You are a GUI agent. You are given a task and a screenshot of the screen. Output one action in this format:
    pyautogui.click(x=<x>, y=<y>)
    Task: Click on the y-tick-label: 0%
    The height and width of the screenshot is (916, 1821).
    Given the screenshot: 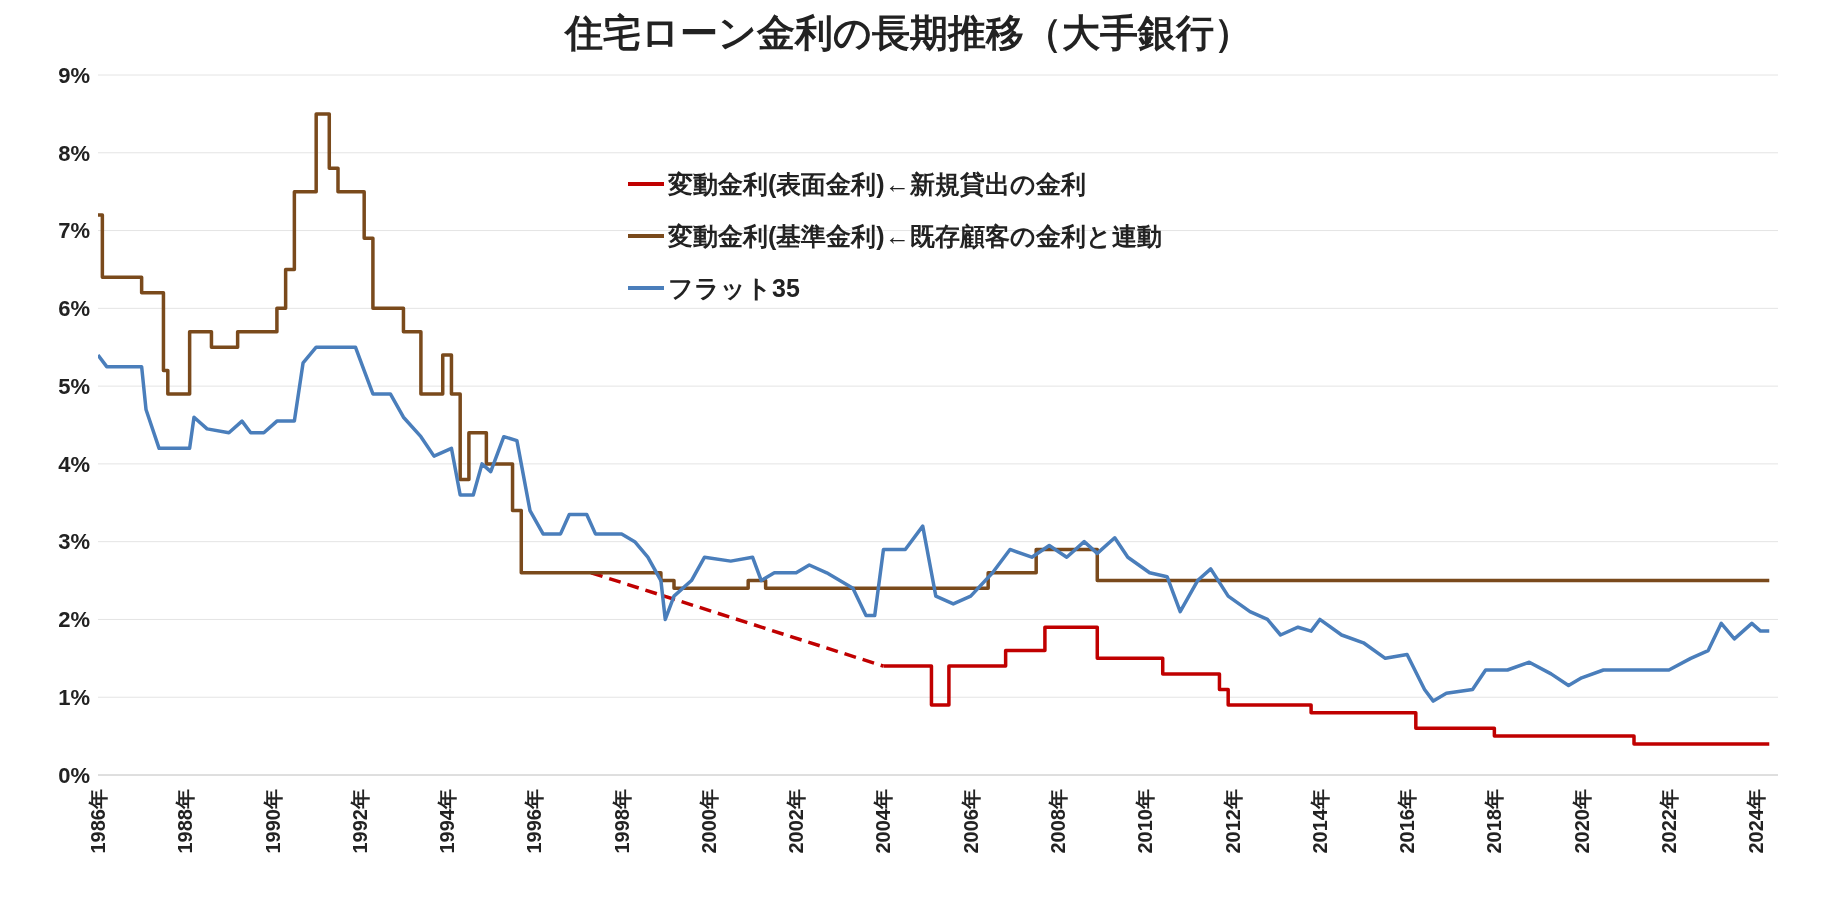 What is the action you would take?
    pyautogui.click(x=74, y=775)
    